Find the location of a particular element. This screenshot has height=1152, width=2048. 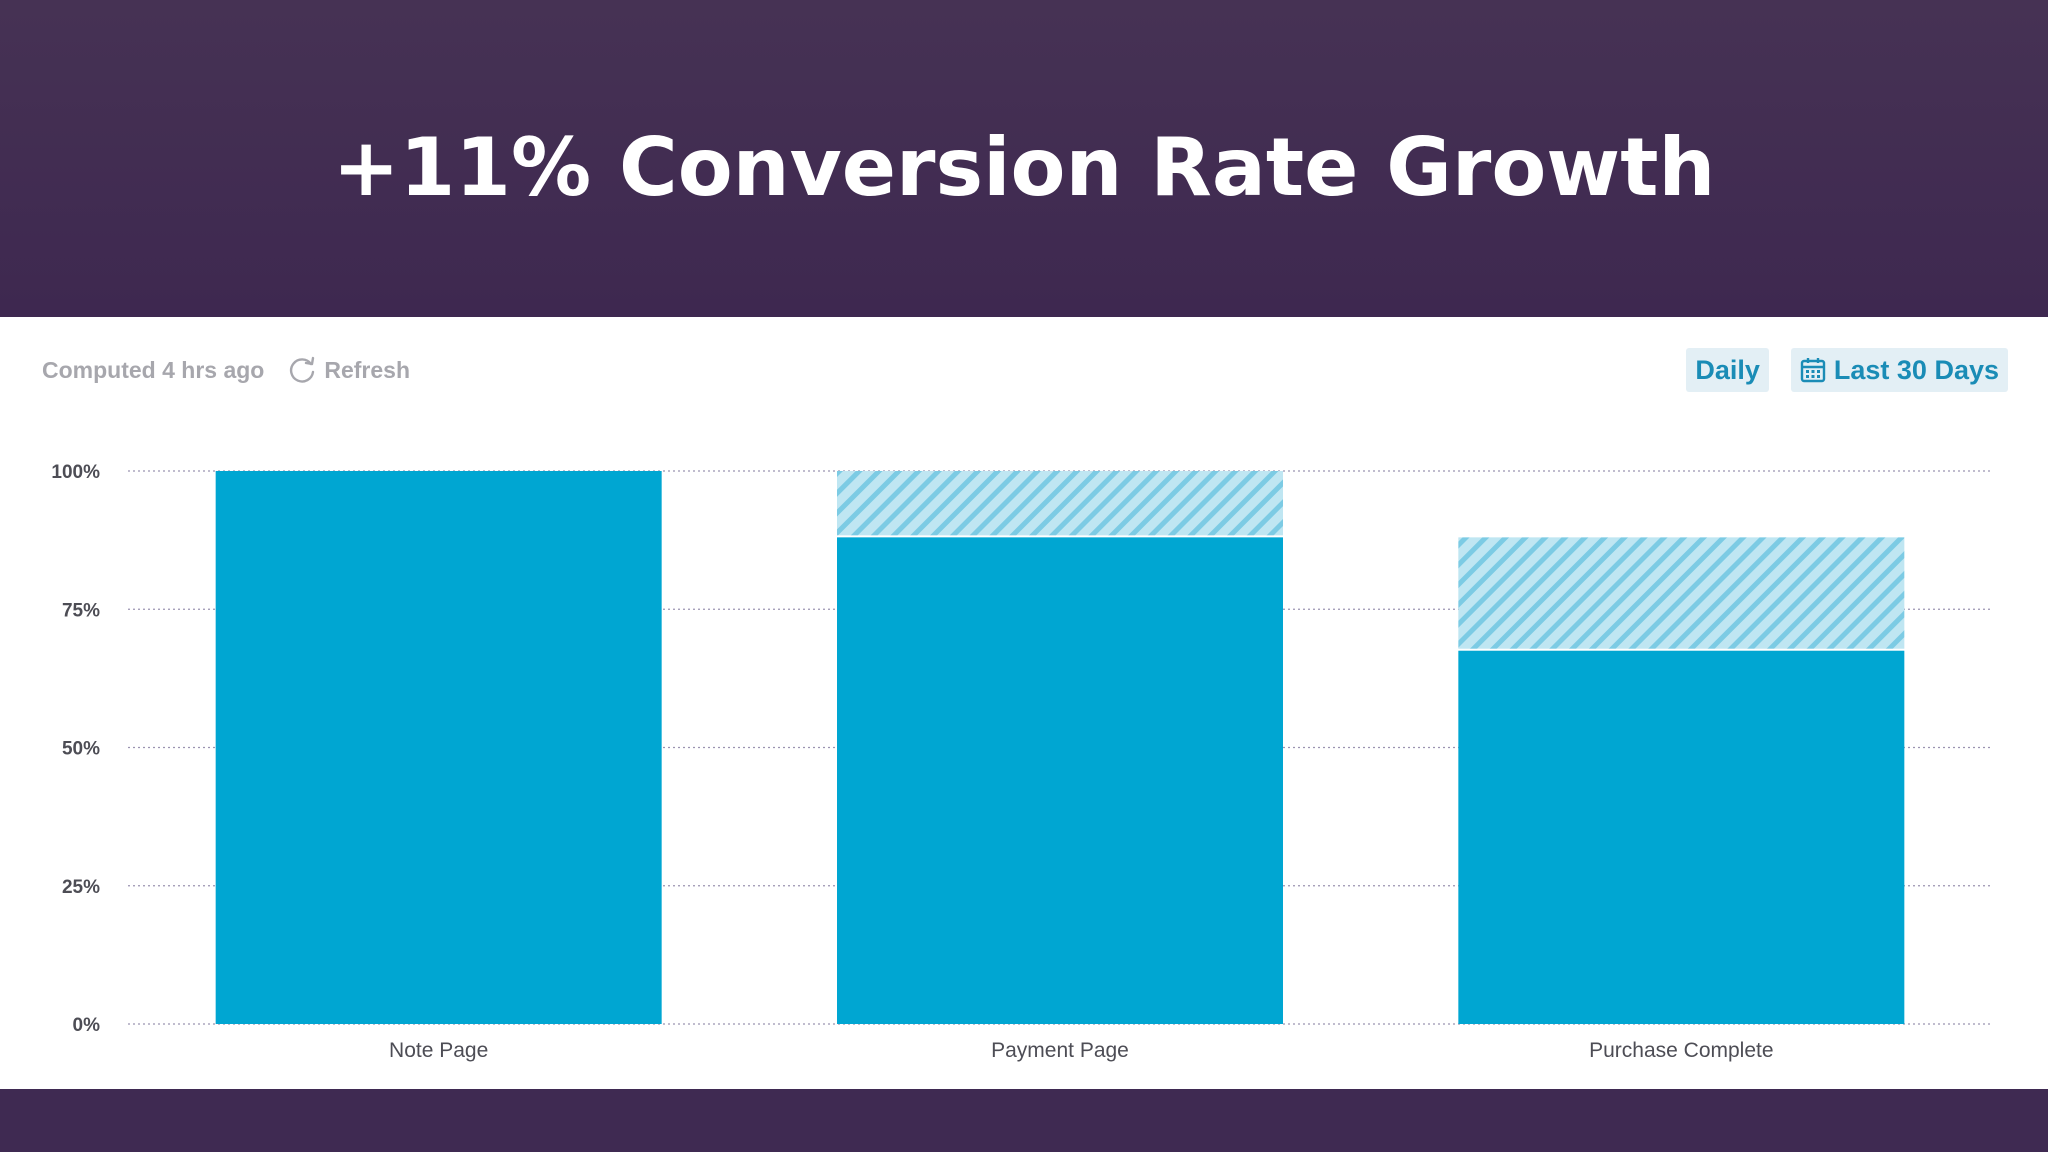

date-range-label: Last 30 Days is located at coordinates (1916, 369).